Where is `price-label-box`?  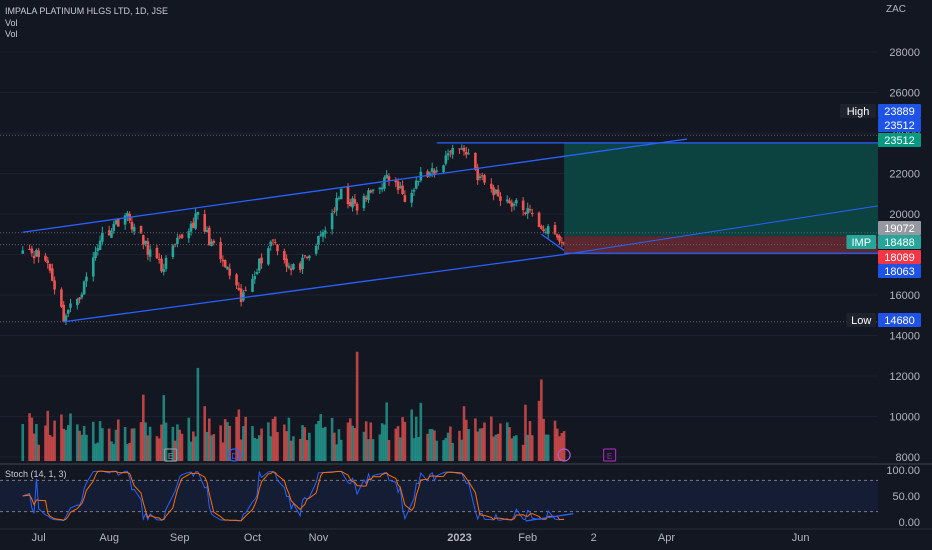
price-label-box is located at coordinates (899, 242).